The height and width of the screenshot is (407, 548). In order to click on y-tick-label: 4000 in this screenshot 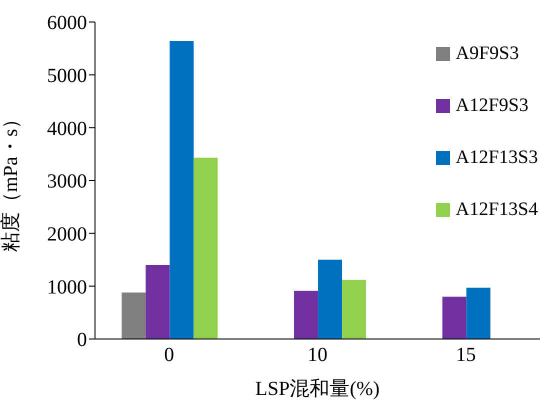, I will do `click(67, 129)`.